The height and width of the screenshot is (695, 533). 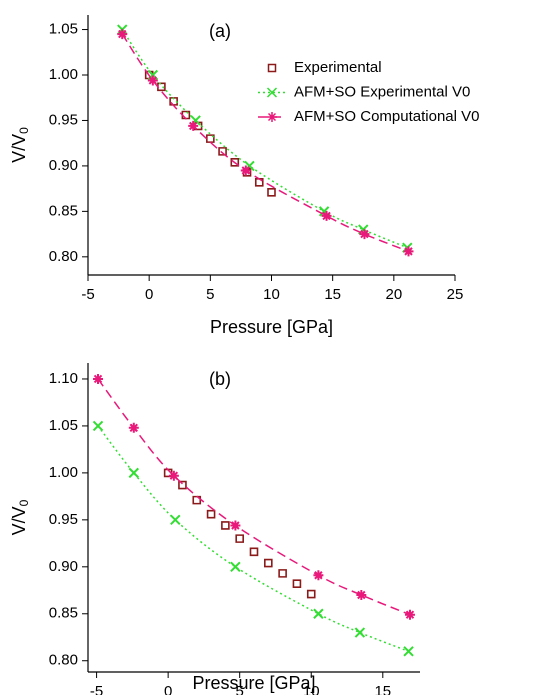 I want to click on panel-label: (a), so click(x=220, y=31).